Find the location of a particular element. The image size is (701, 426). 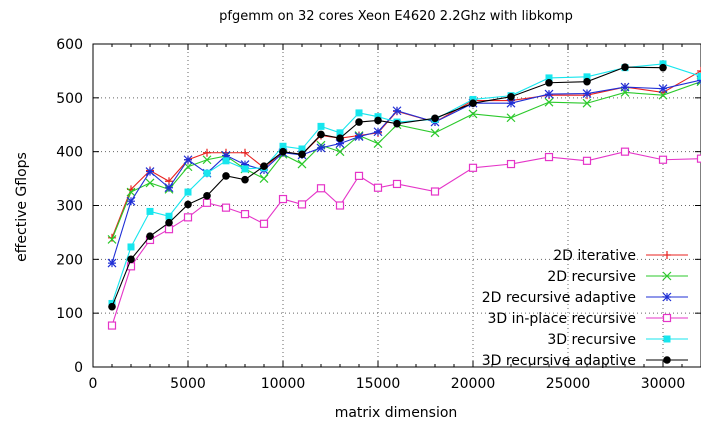

legend-label: 2D recursive adaptive is located at coordinates (559, 298).